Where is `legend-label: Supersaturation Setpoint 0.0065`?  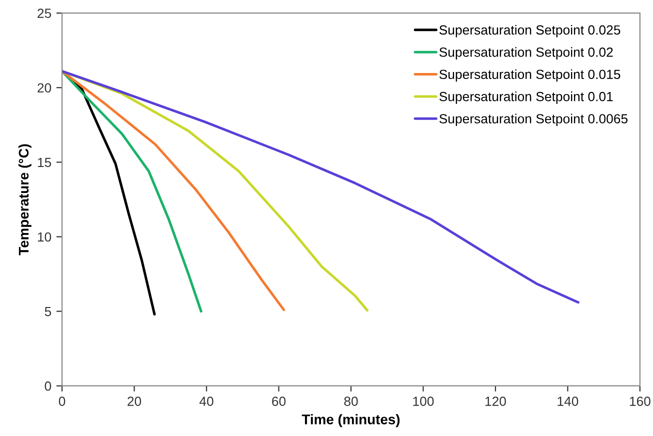
legend-label: Supersaturation Setpoint 0.0065 is located at coordinates (533, 120).